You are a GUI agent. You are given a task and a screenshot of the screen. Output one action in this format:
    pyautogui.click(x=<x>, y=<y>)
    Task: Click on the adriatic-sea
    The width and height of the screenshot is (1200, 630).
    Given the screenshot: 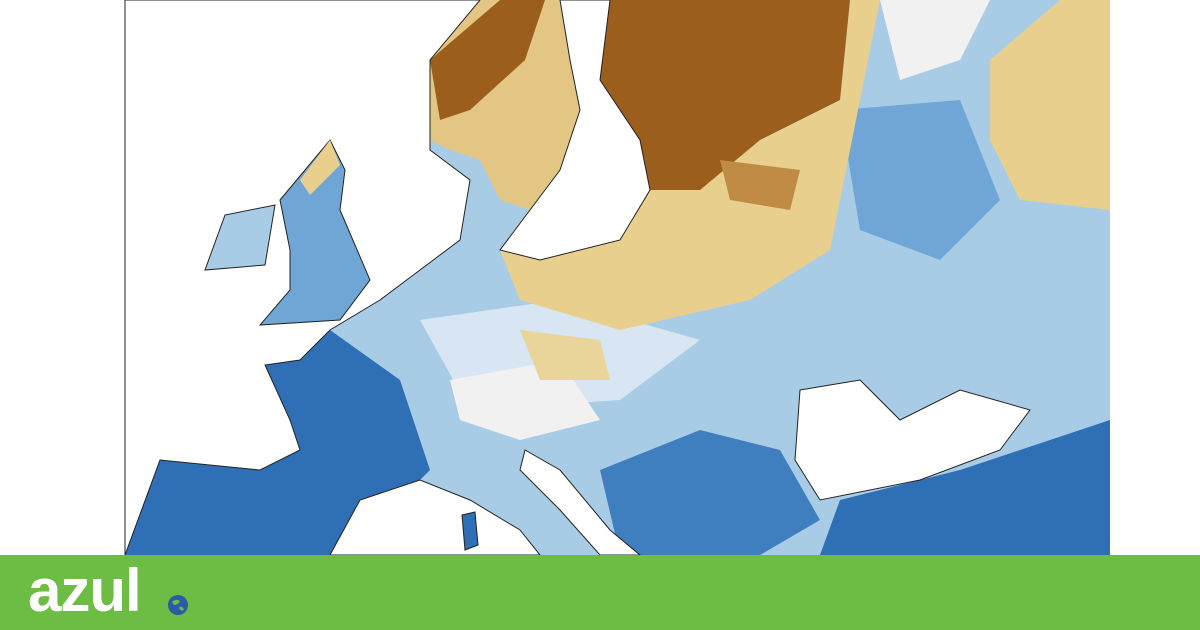 What is the action you would take?
    pyautogui.click(x=580, y=502)
    